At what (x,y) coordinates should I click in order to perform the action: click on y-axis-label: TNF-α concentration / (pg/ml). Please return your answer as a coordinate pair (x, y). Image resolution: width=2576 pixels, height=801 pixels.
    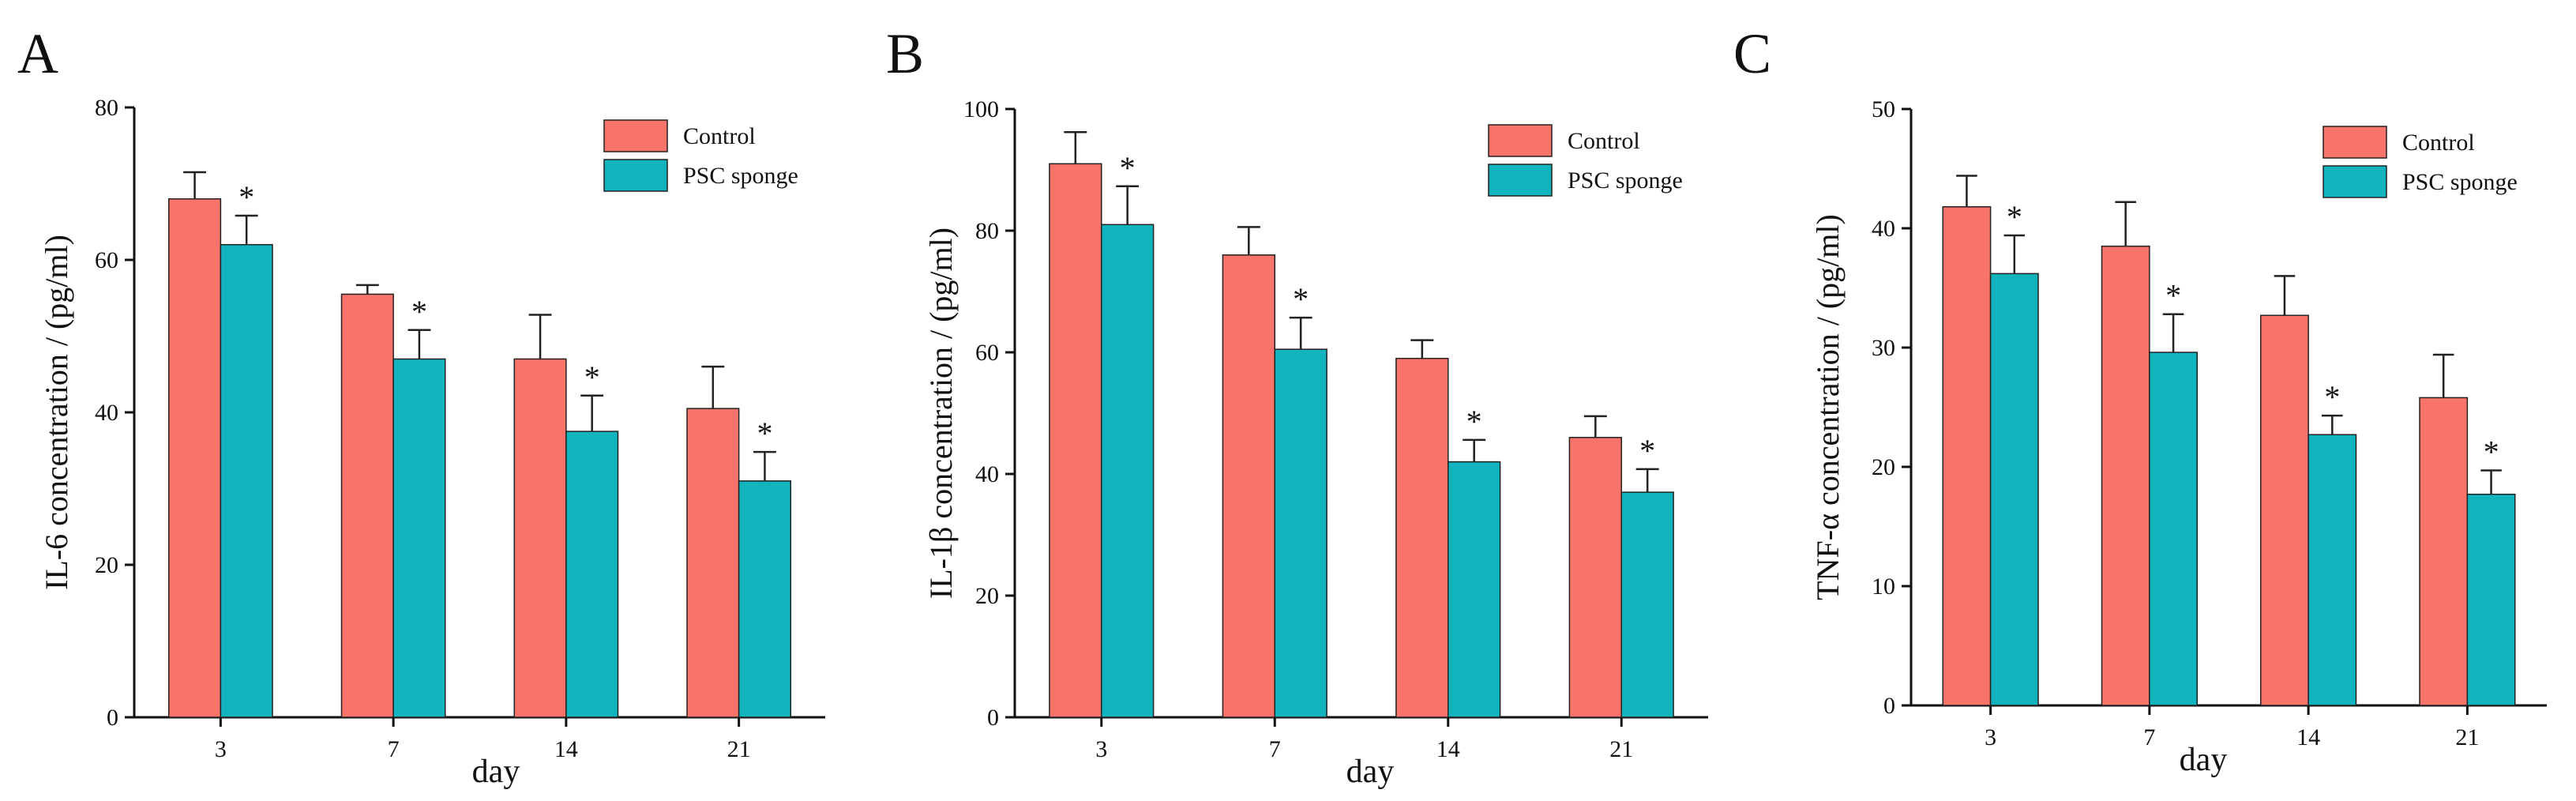
    Looking at the image, I should click on (1828, 407).